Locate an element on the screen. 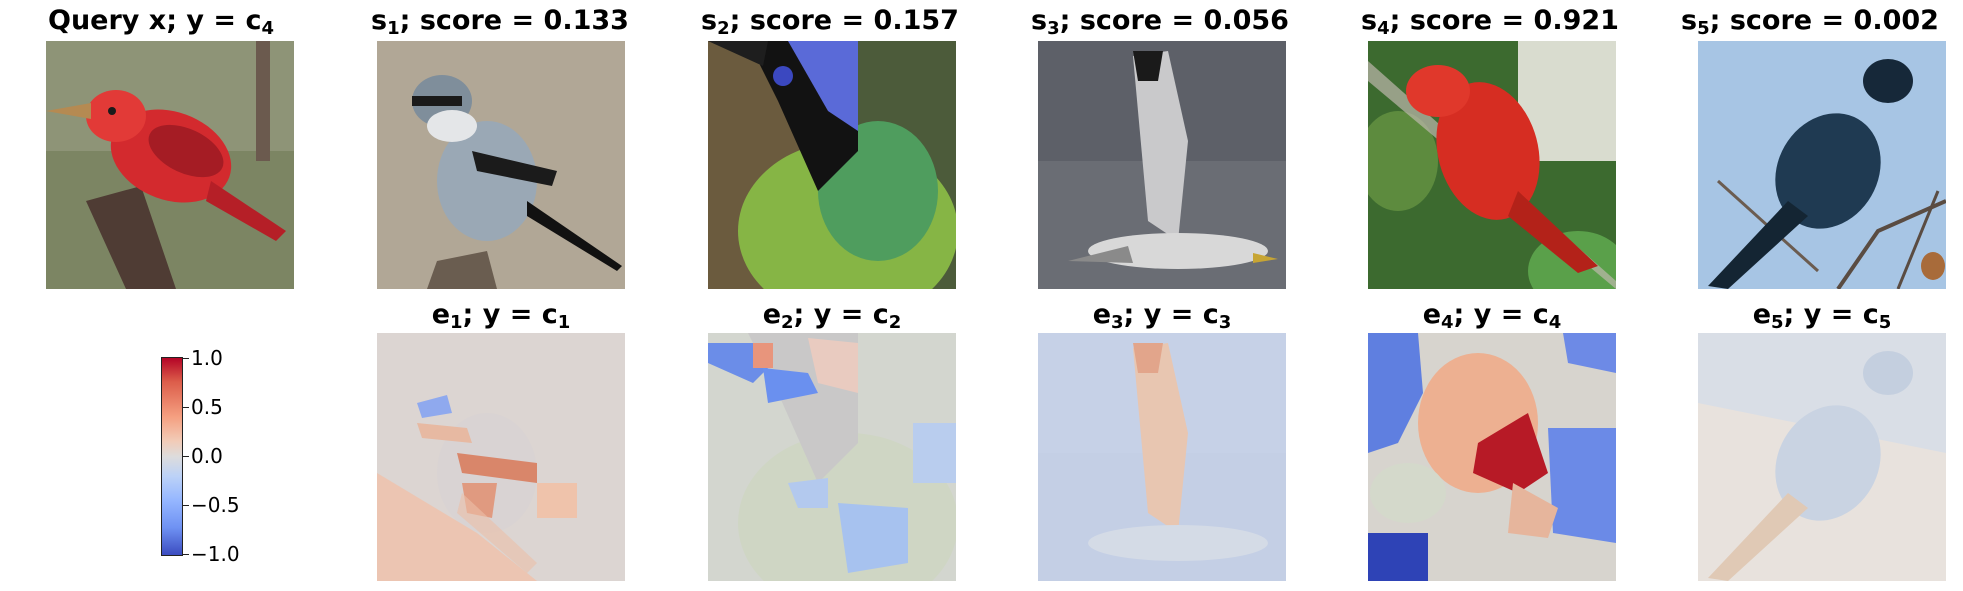 The image size is (1963, 591). e5-heatmap is located at coordinates (1822, 457).